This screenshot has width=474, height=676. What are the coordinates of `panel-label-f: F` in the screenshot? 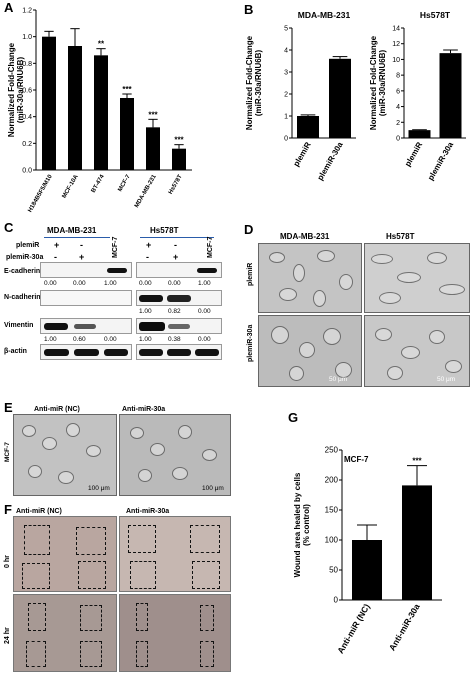 It's located at (8, 509).